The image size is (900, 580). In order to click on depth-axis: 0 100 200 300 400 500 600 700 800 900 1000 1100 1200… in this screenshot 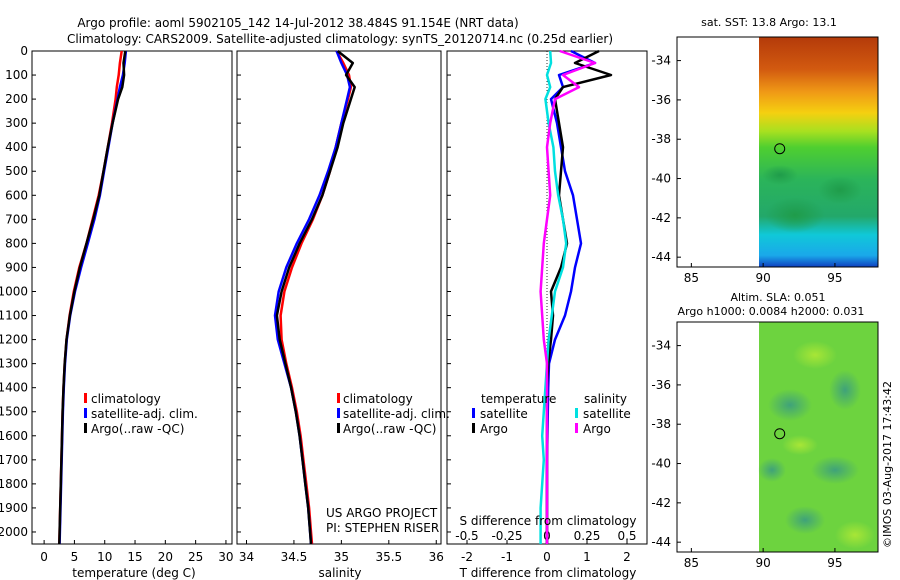, I will do `click(18, 291)`.